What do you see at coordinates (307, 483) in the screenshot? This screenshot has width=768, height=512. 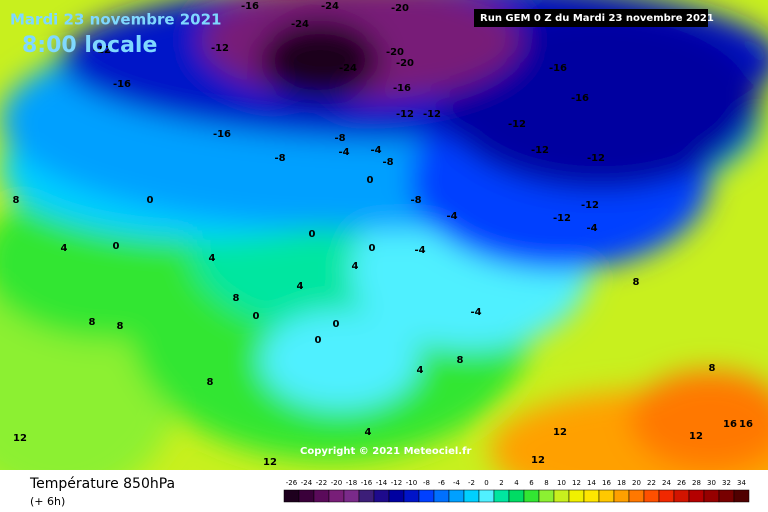 I see `legend-tick-label: -24` at bounding box center [307, 483].